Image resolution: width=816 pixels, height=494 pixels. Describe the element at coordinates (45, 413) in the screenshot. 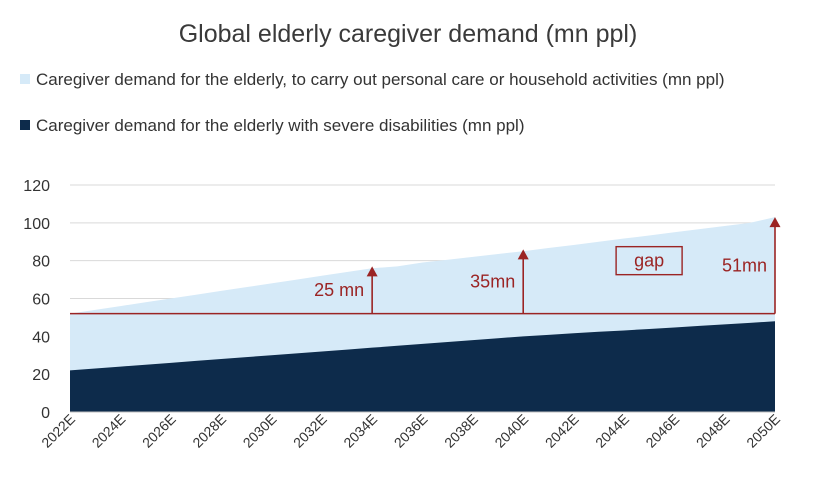

I see `y-tick-label: 0` at that location.